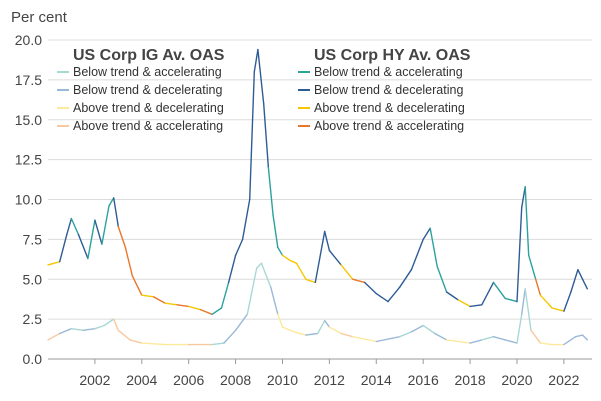  I want to click on y-tick-label: 0.0, so click(33, 359).